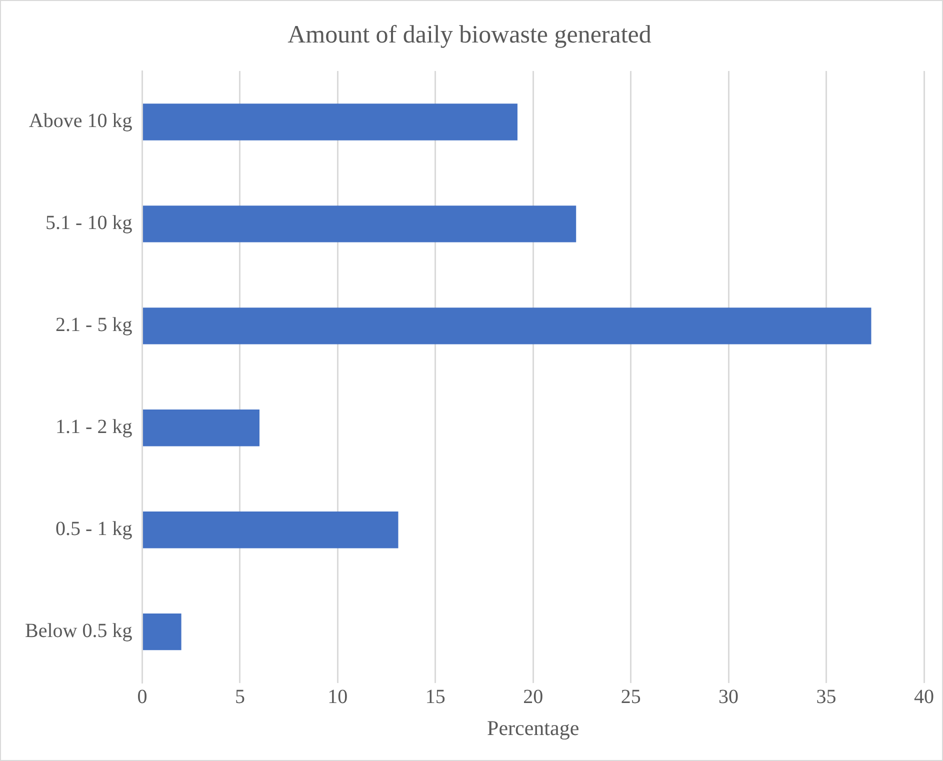 Image resolution: width=943 pixels, height=761 pixels. Describe the element at coordinates (728, 697) in the screenshot. I see `x-tick-label: 30` at that location.